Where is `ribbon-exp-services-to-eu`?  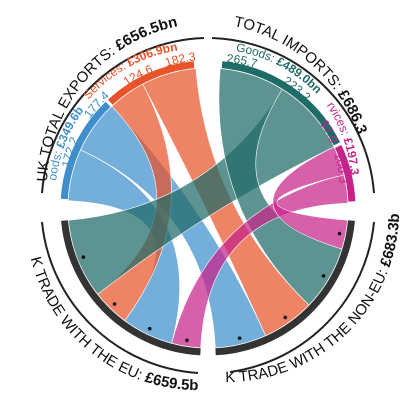 ribbon-exp-services-to-eu is located at coordinates (134, 202).